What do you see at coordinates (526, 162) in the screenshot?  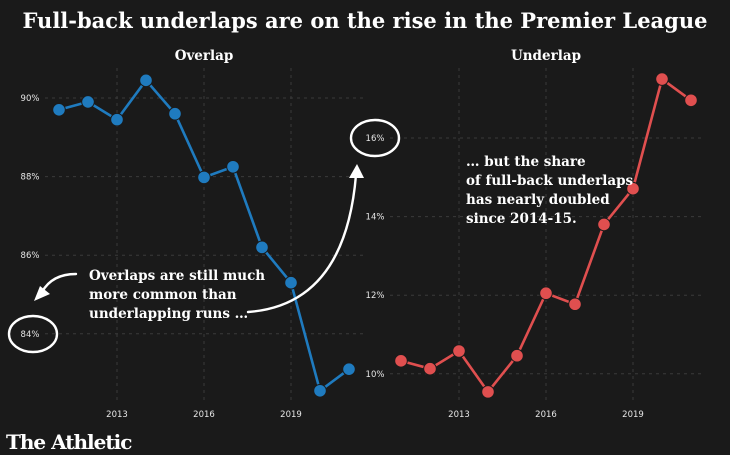 I see `underlap-note-line-1: … but the share` at bounding box center [526, 162].